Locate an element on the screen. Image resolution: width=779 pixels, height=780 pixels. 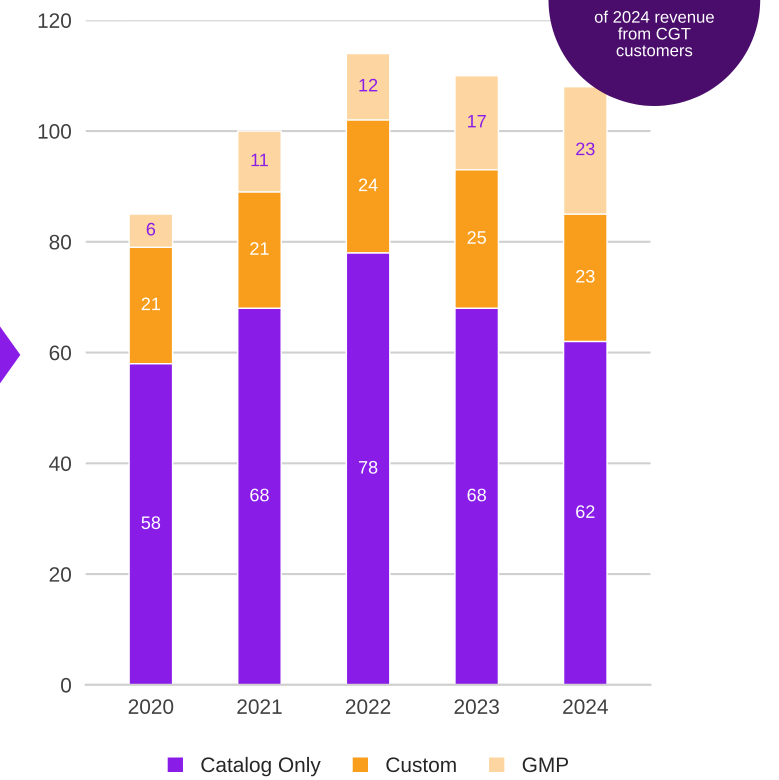
y-tick-label: 120 is located at coordinates (54, 20).